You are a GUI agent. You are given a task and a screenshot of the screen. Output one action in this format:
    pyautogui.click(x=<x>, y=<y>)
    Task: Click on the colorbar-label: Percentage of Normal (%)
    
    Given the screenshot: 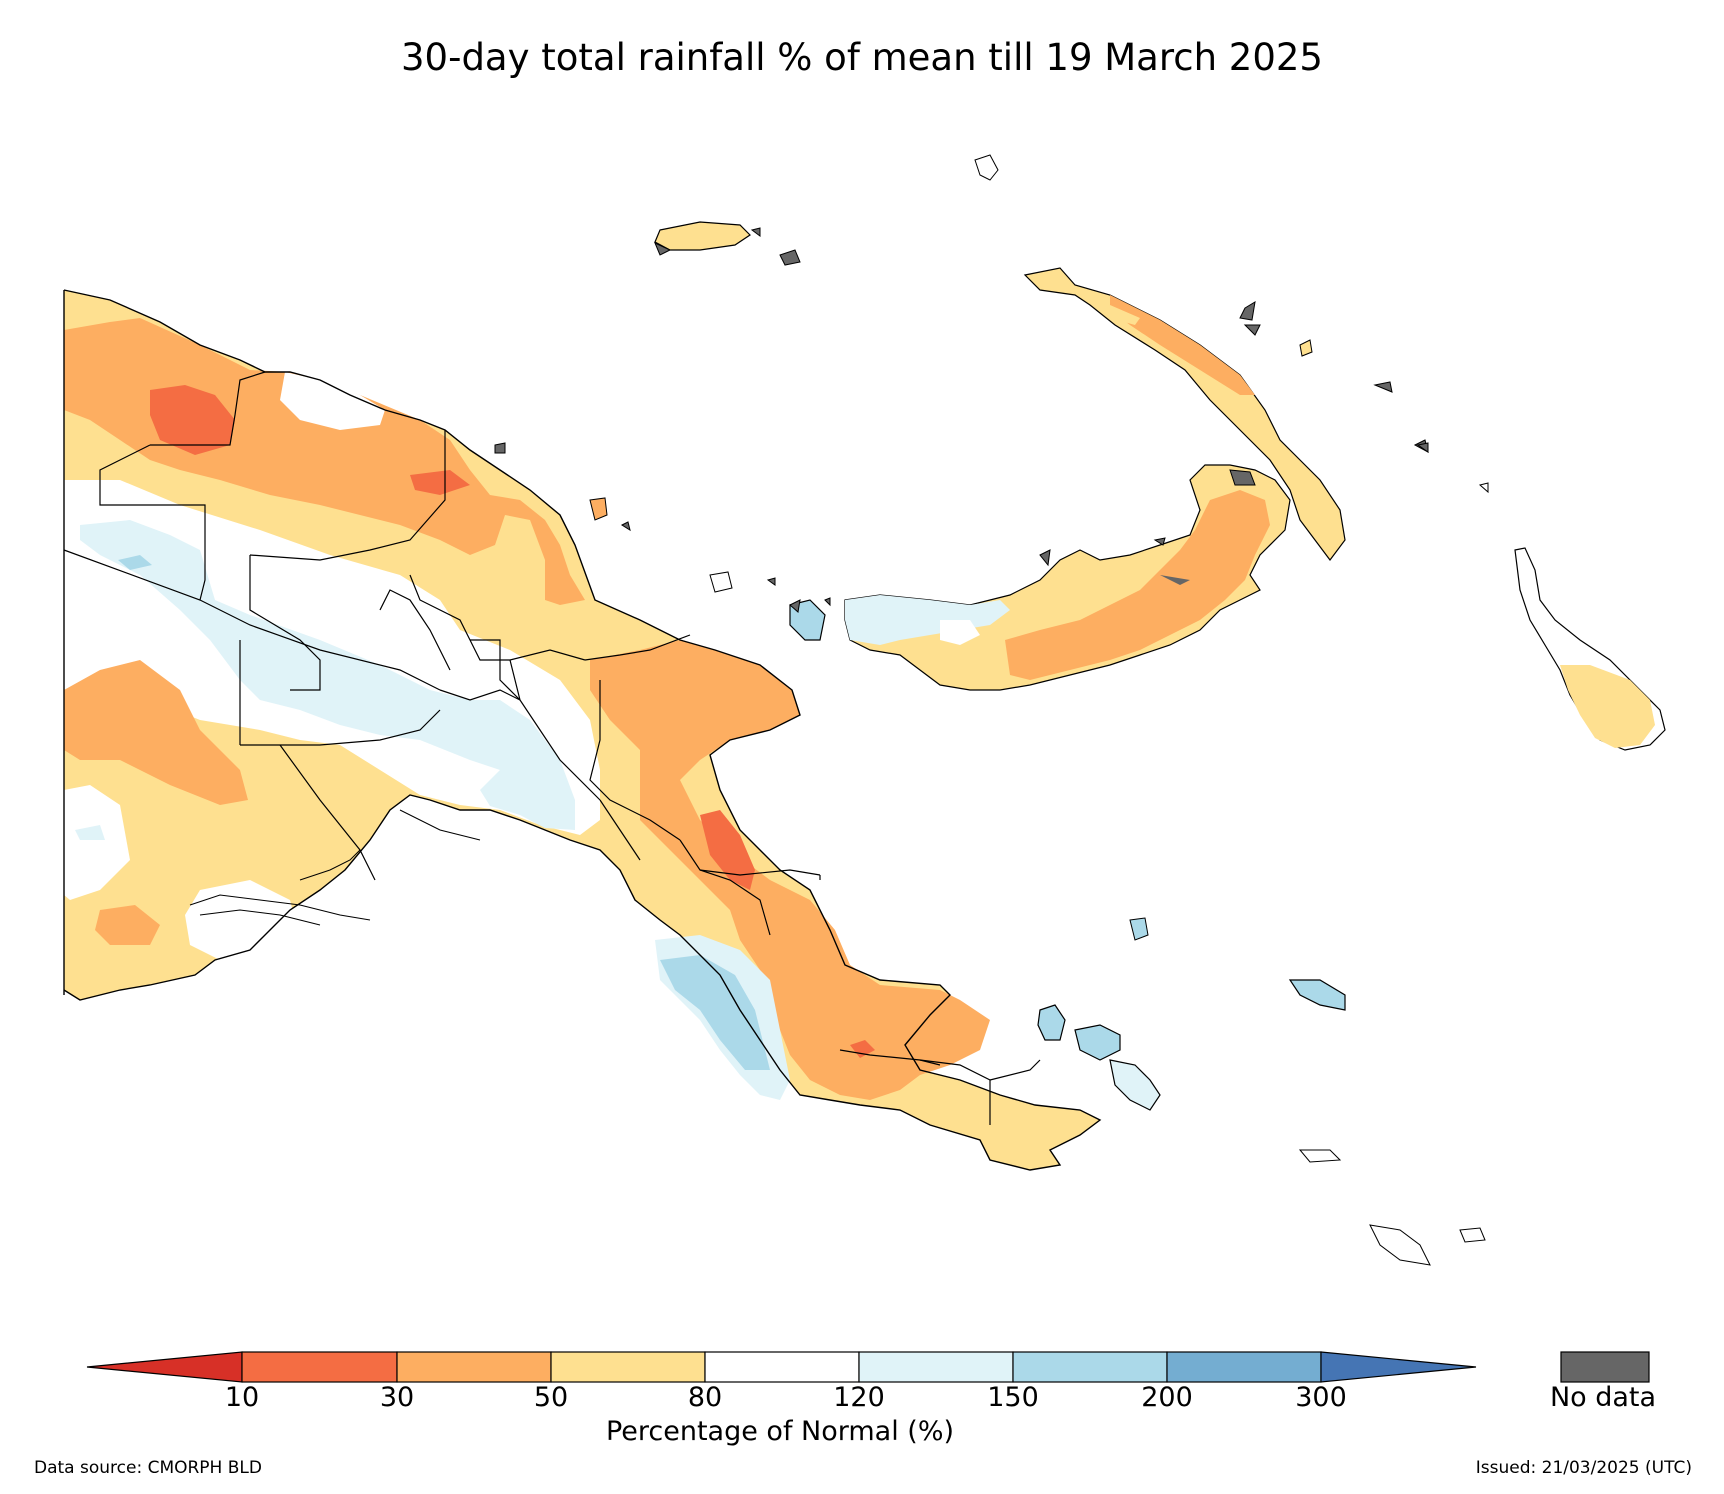 What is the action you would take?
    pyautogui.click(x=780, y=1431)
    